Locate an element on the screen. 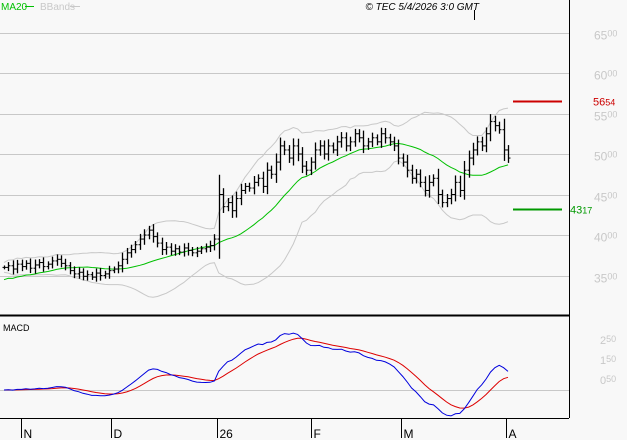 The height and width of the screenshot is (440, 627). level-label: 5654 is located at coordinates (604, 103).